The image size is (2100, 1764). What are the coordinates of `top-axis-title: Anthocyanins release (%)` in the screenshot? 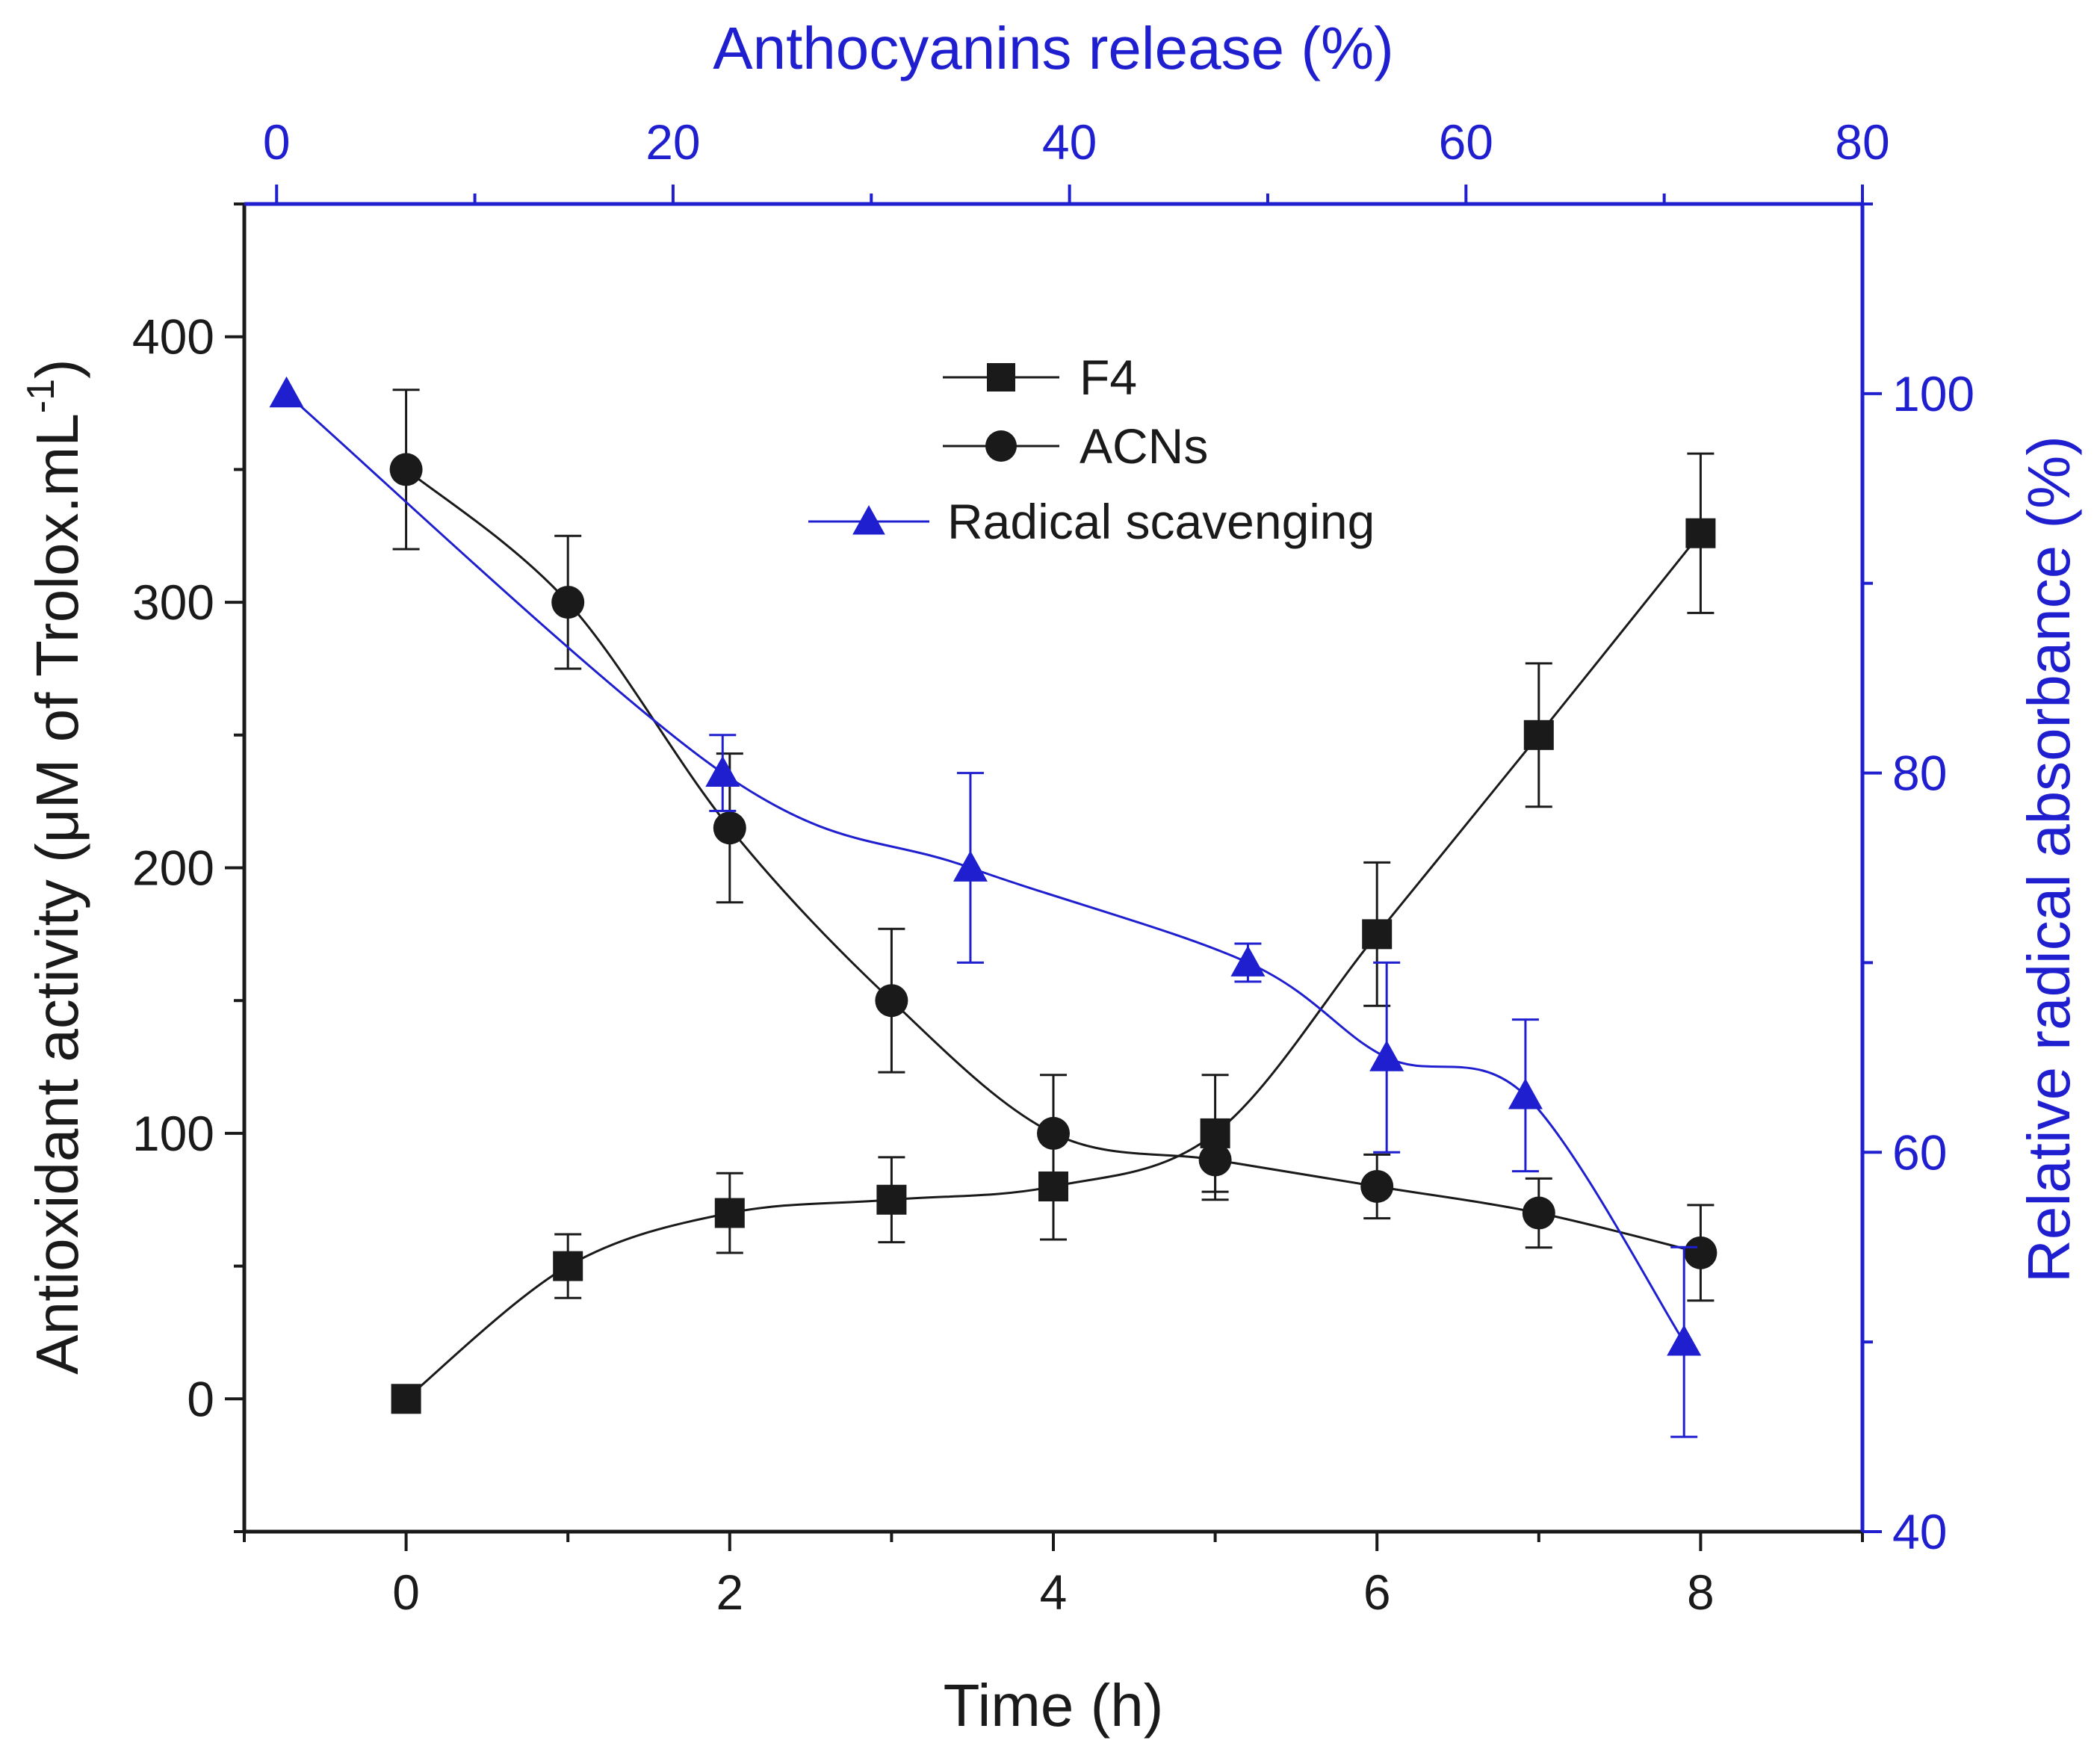 It's located at (1053, 48).